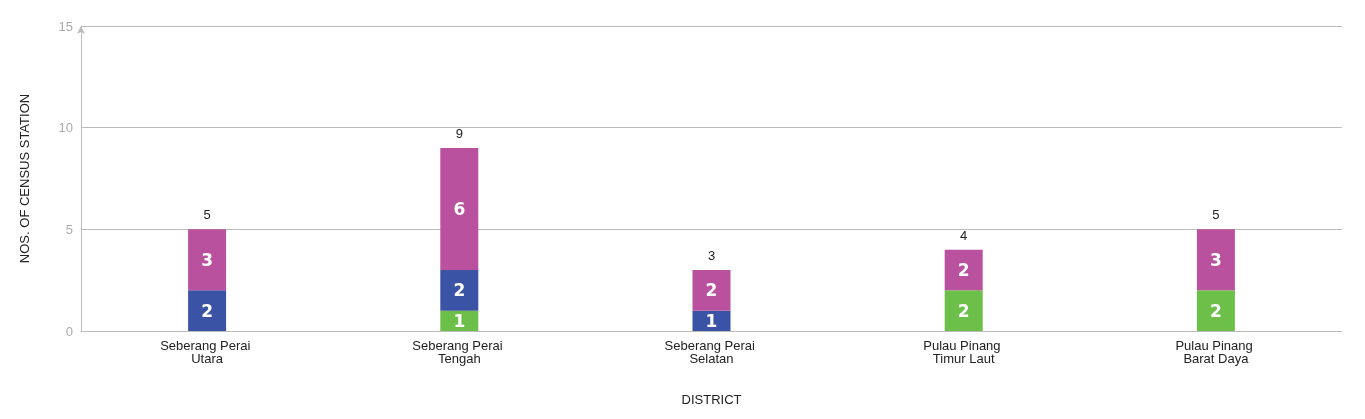 The image size is (1365, 419). Describe the element at coordinates (459, 133) in the screenshot. I see `total-label: 9` at that location.